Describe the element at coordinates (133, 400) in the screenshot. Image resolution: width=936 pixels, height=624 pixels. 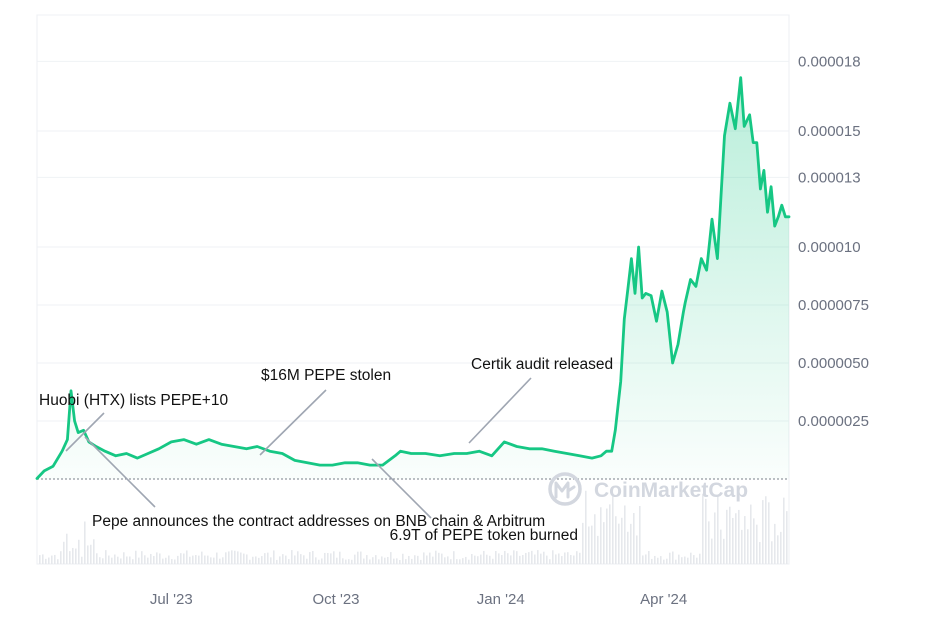
I see `annotation-label: Huobi (HTX) lists PEPE+10` at that location.